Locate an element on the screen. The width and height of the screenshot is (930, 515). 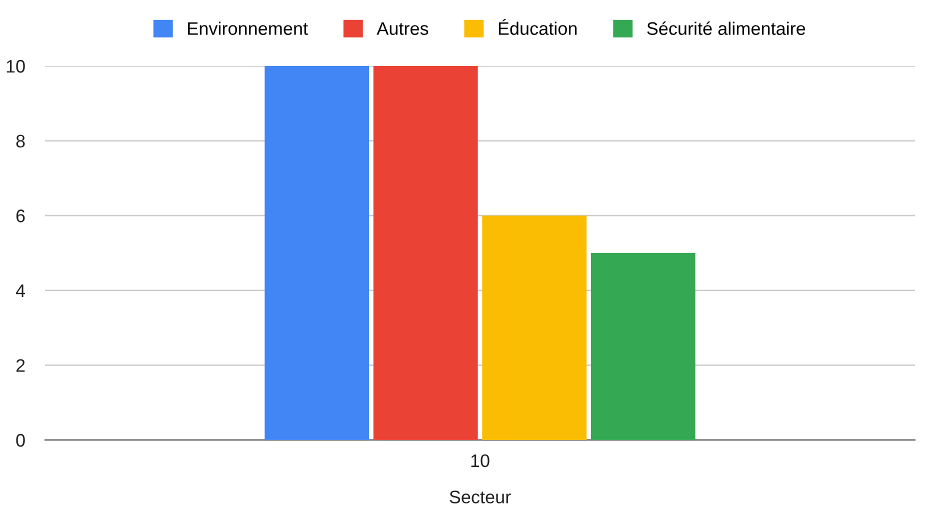
y-tick-label: 0 is located at coordinates (20, 440).